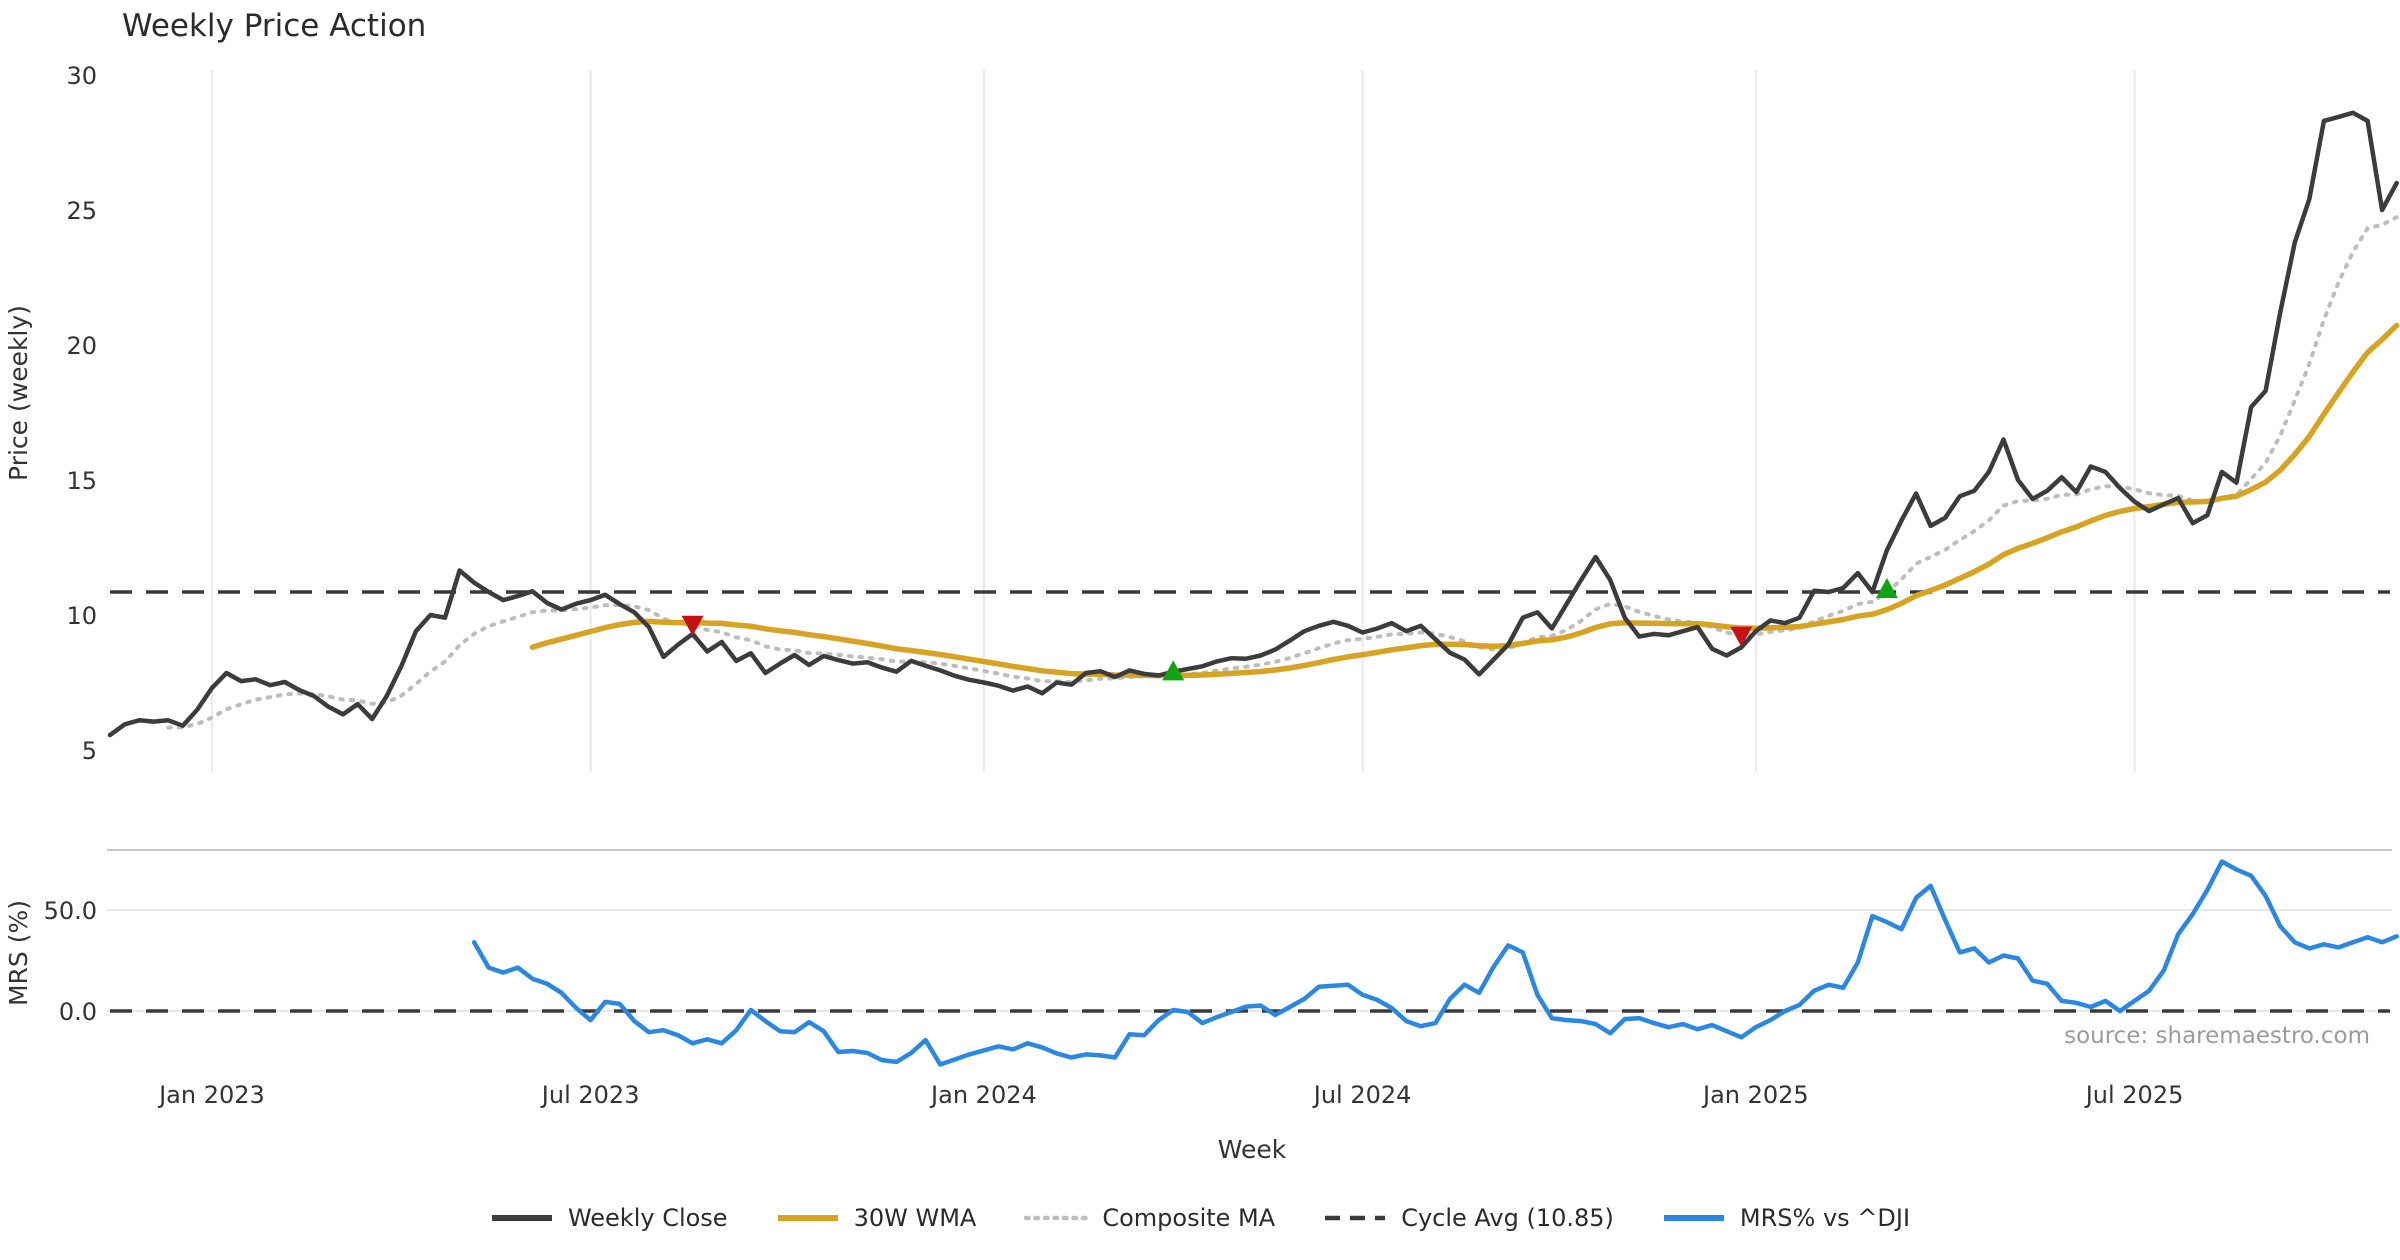 This screenshot has width=2400, height=1260. I want to click on x-tick-label: Jan 2023, so click(211, 1095).